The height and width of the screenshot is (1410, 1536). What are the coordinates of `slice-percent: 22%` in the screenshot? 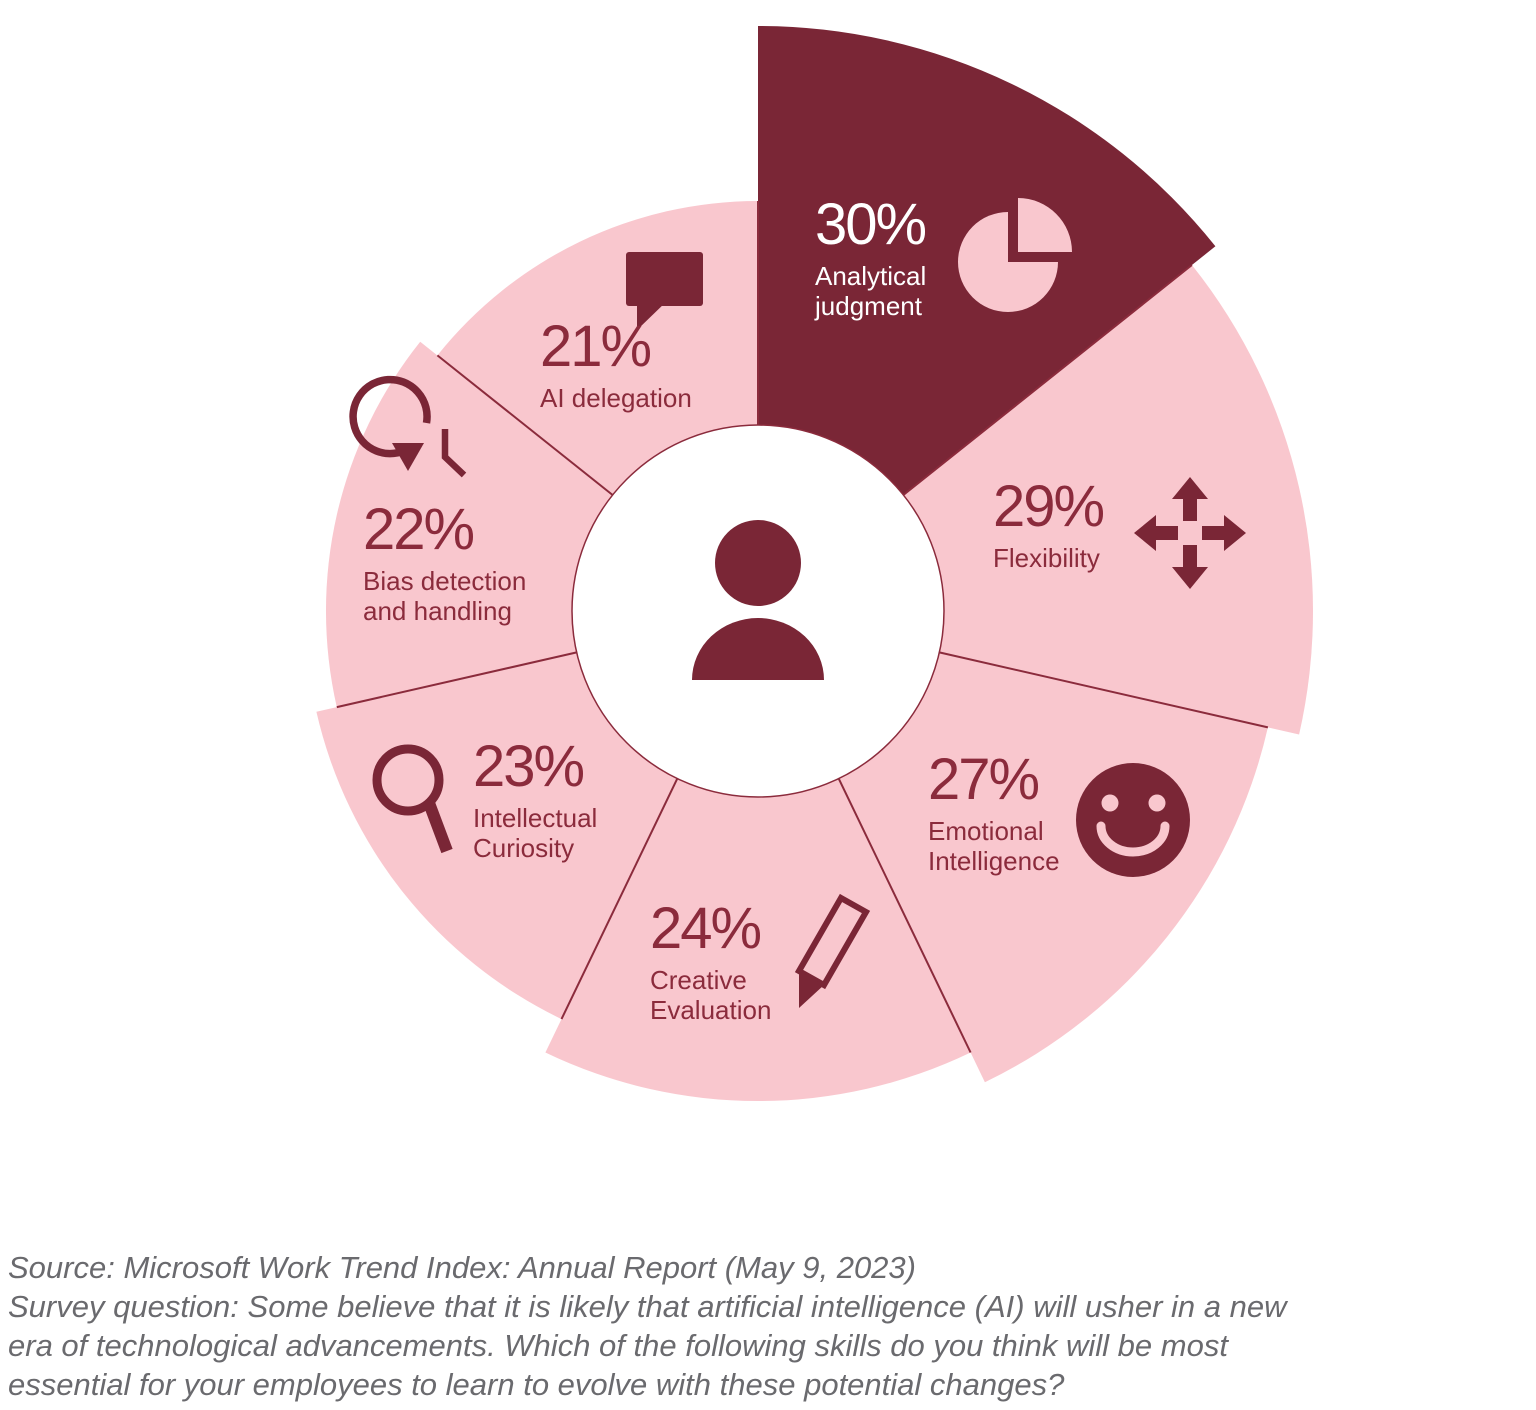 It's located at (419, 529).